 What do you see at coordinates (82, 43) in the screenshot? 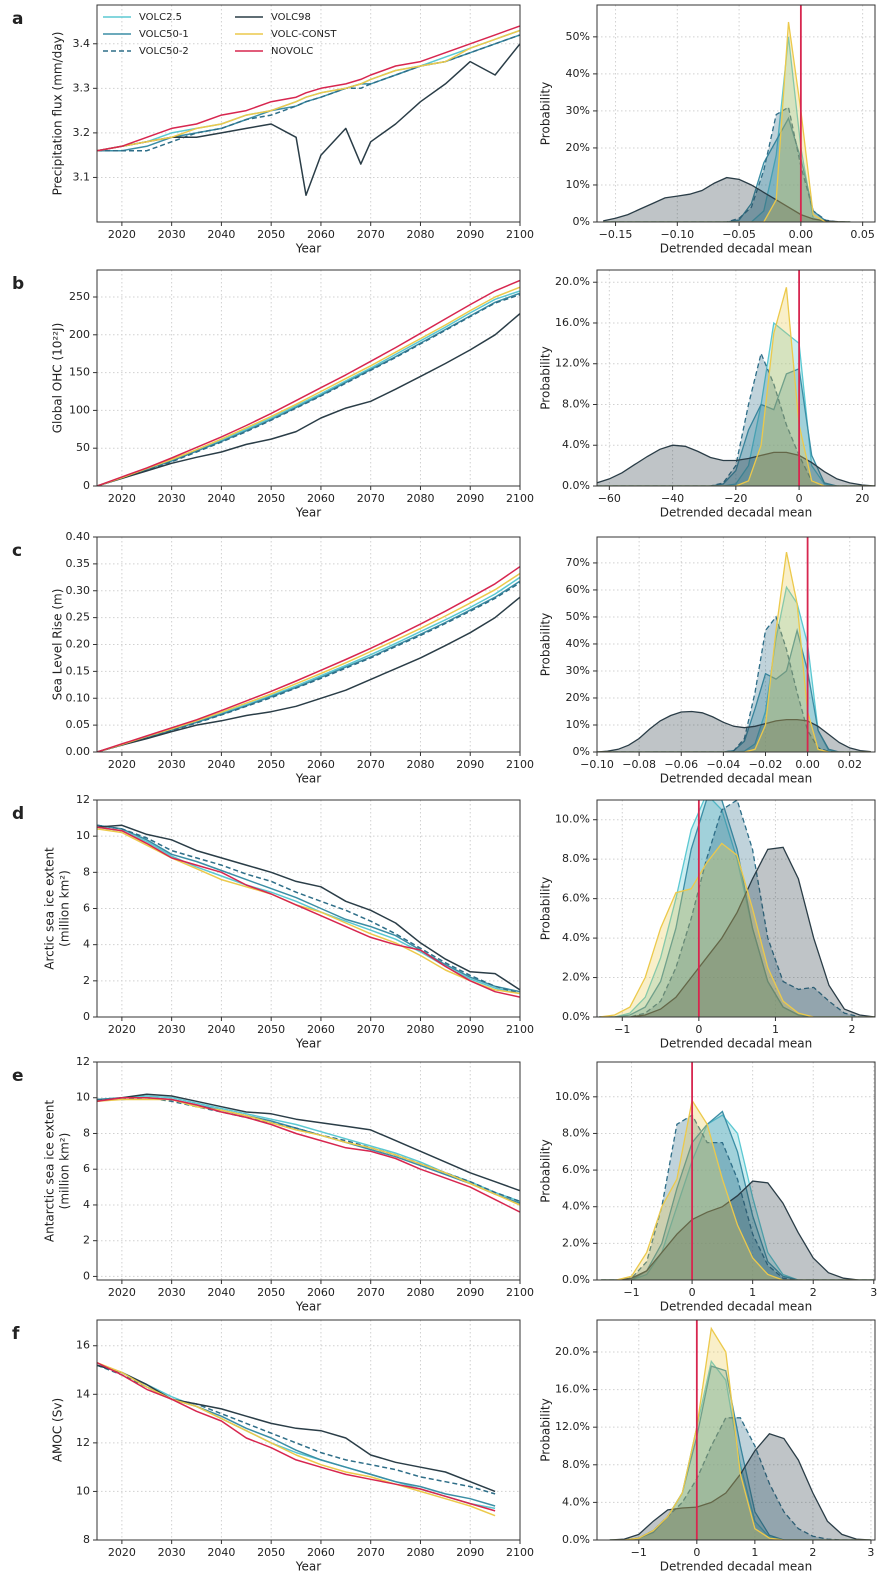
I see `y-tick-label: 3.4` at bounding box center [82, 43].